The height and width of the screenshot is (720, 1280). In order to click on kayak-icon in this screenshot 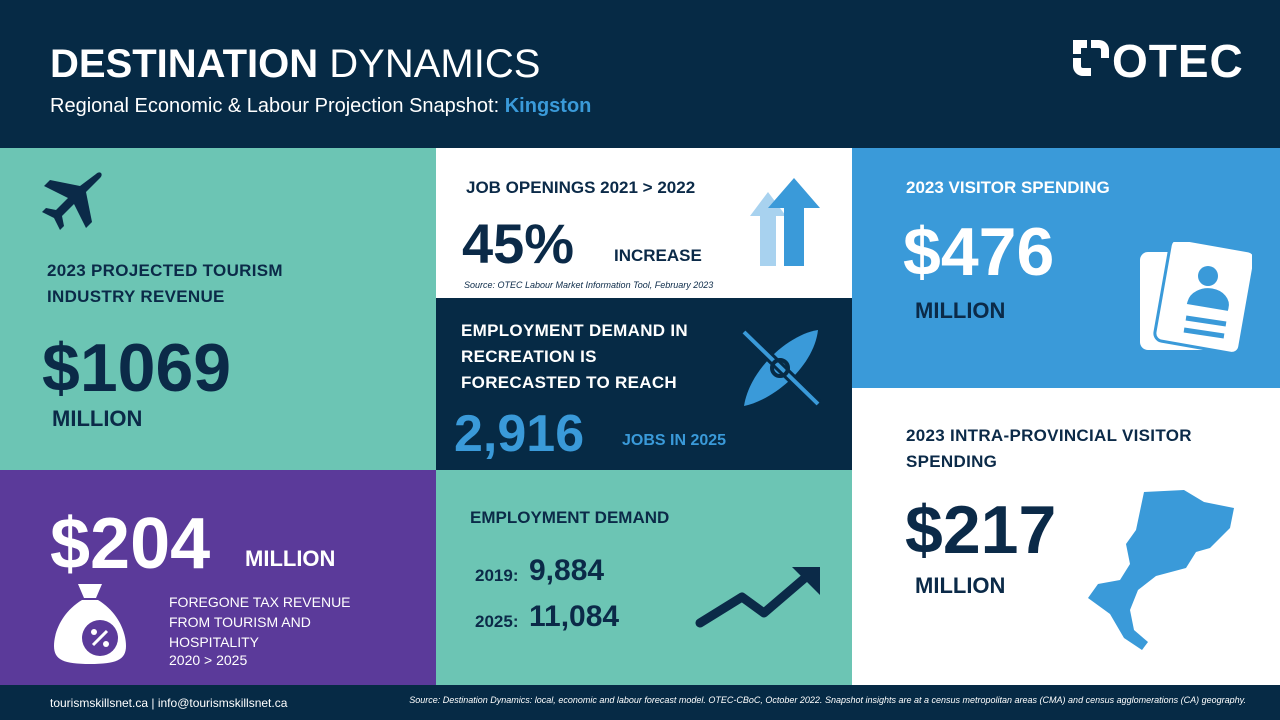, I will do `click(781, 368)`.